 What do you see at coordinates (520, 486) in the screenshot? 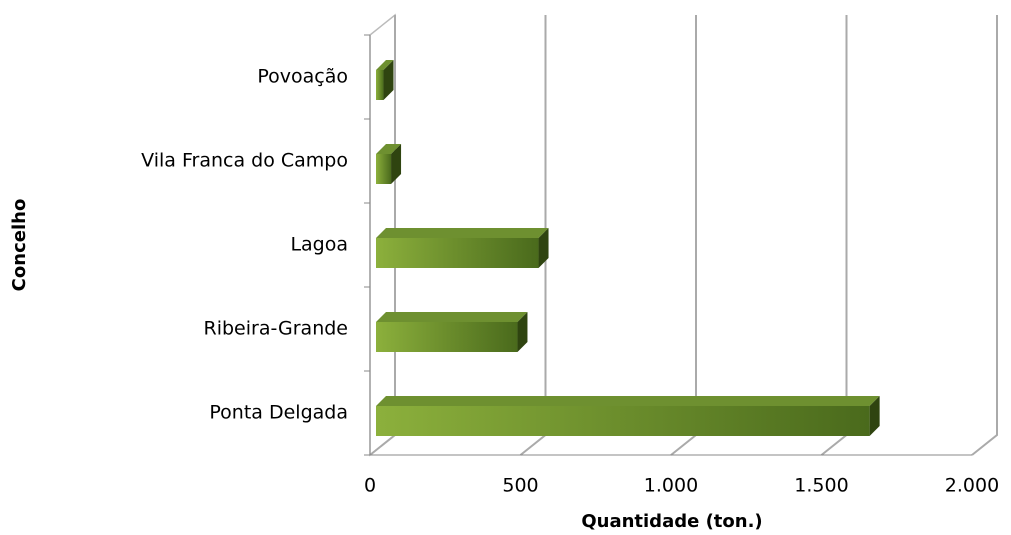
I see `x-tick-label: 500` at bounding box center [520, 486].